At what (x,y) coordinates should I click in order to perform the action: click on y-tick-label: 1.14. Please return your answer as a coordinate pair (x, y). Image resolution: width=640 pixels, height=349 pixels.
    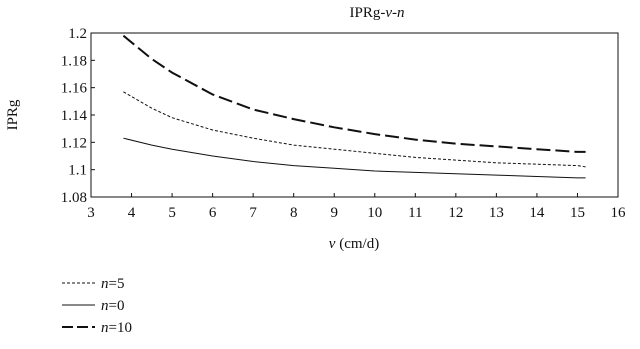
    Looking at the image, I should click on (74, 116).